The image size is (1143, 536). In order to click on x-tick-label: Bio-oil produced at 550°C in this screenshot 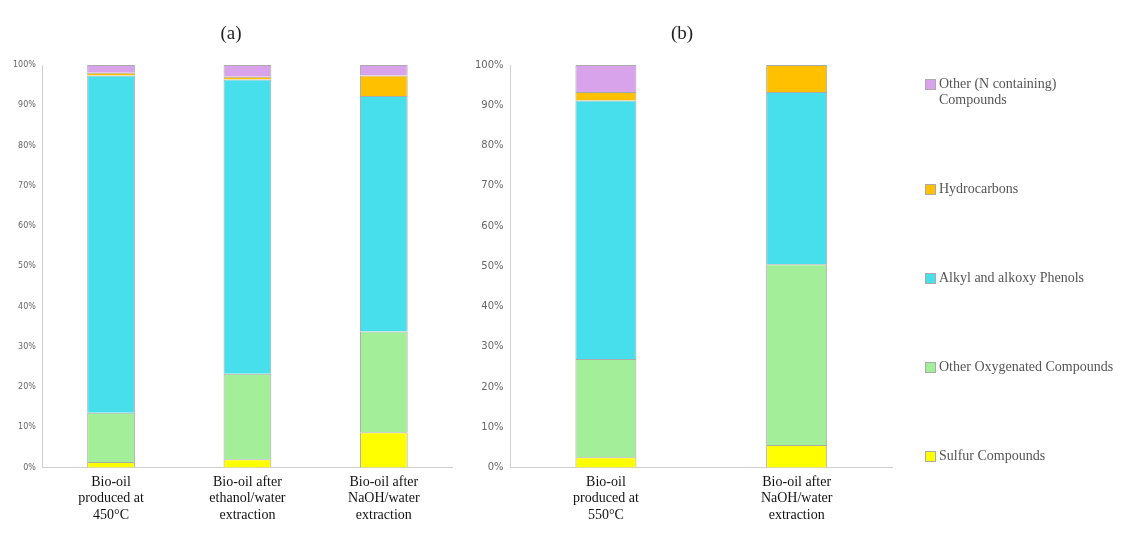, I will do `click(606, 498)`.